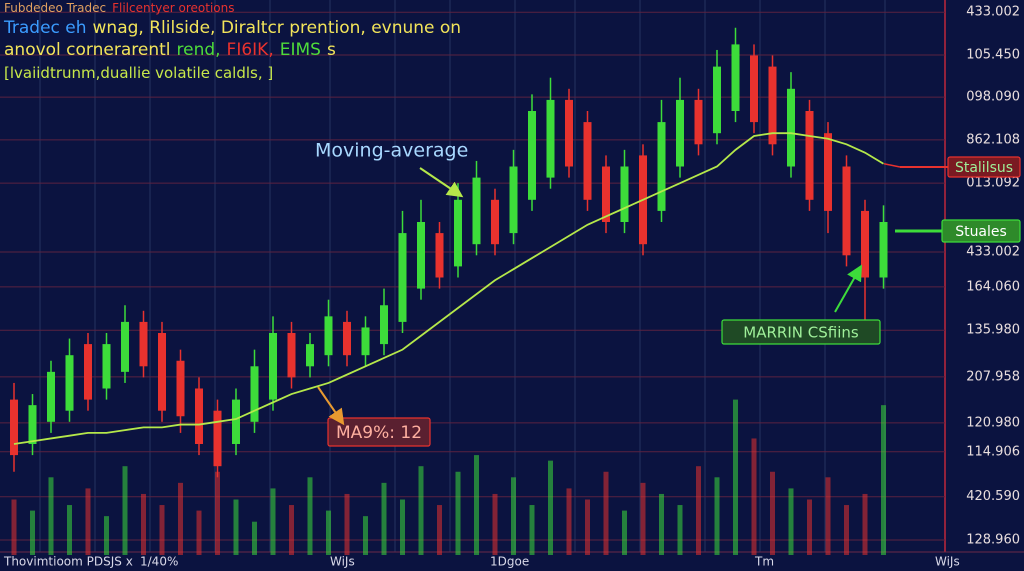 The image size is (1024, 571). Describe the element at coordinates (947, 562) in the screenshot. I see `x-tick-label: WiJs` at that location.